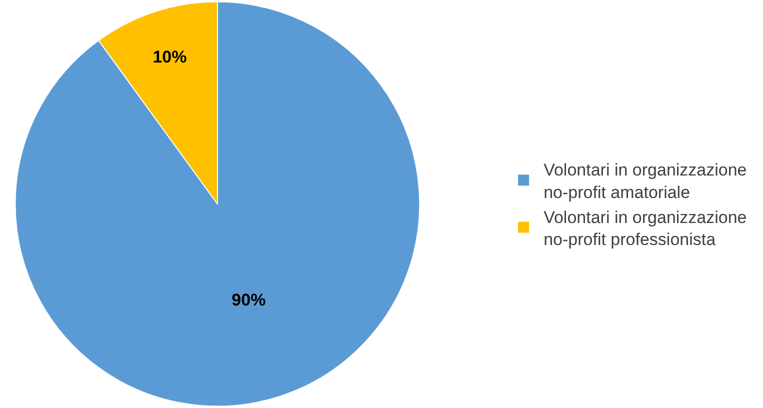  What do you see at coordinates (645, 181) in the screenshot?
I see `legend-label: Volontari in organizzazione no-profit amatoriale` at bounding box center [645, 181].